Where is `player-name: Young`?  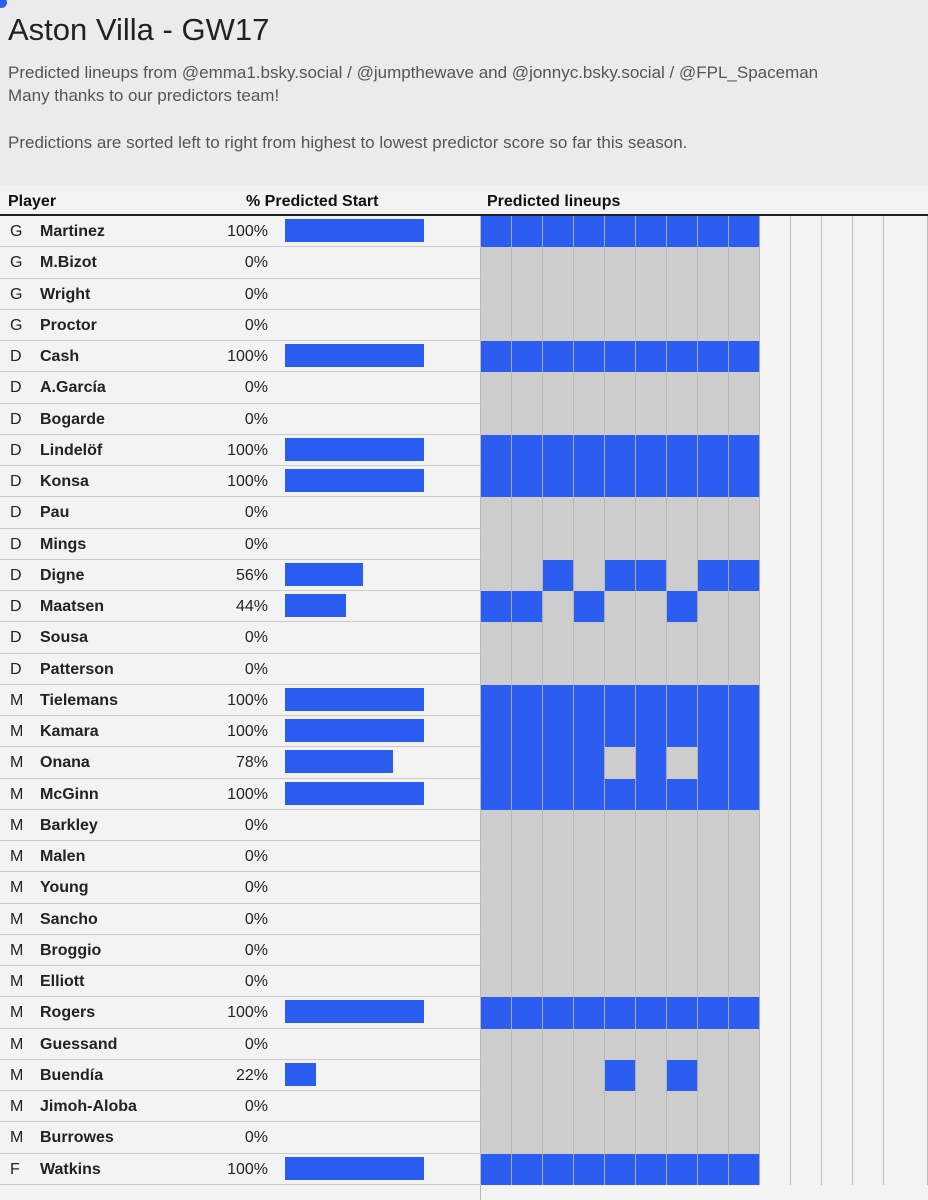
player-name: Young is located at coordinates (64, 888).